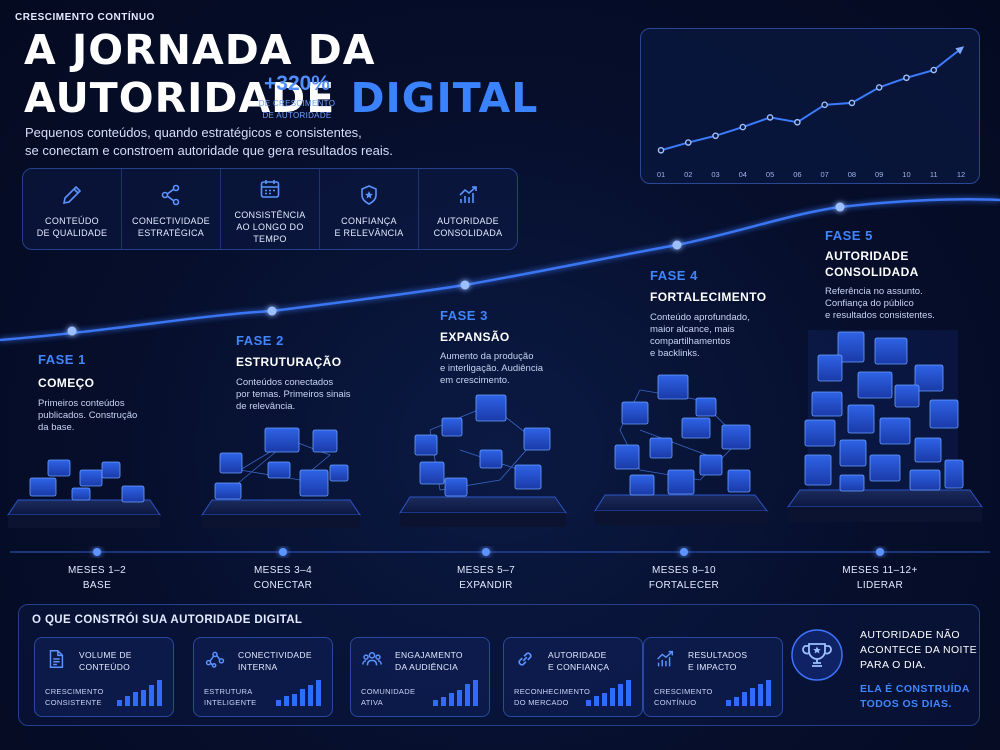 The height and width of the screenshot is (750, 1000). What do you see at coordinates (824, 174) in the screenshot?
I see `x-tick-label: 07` at bounding box center [824, 174].